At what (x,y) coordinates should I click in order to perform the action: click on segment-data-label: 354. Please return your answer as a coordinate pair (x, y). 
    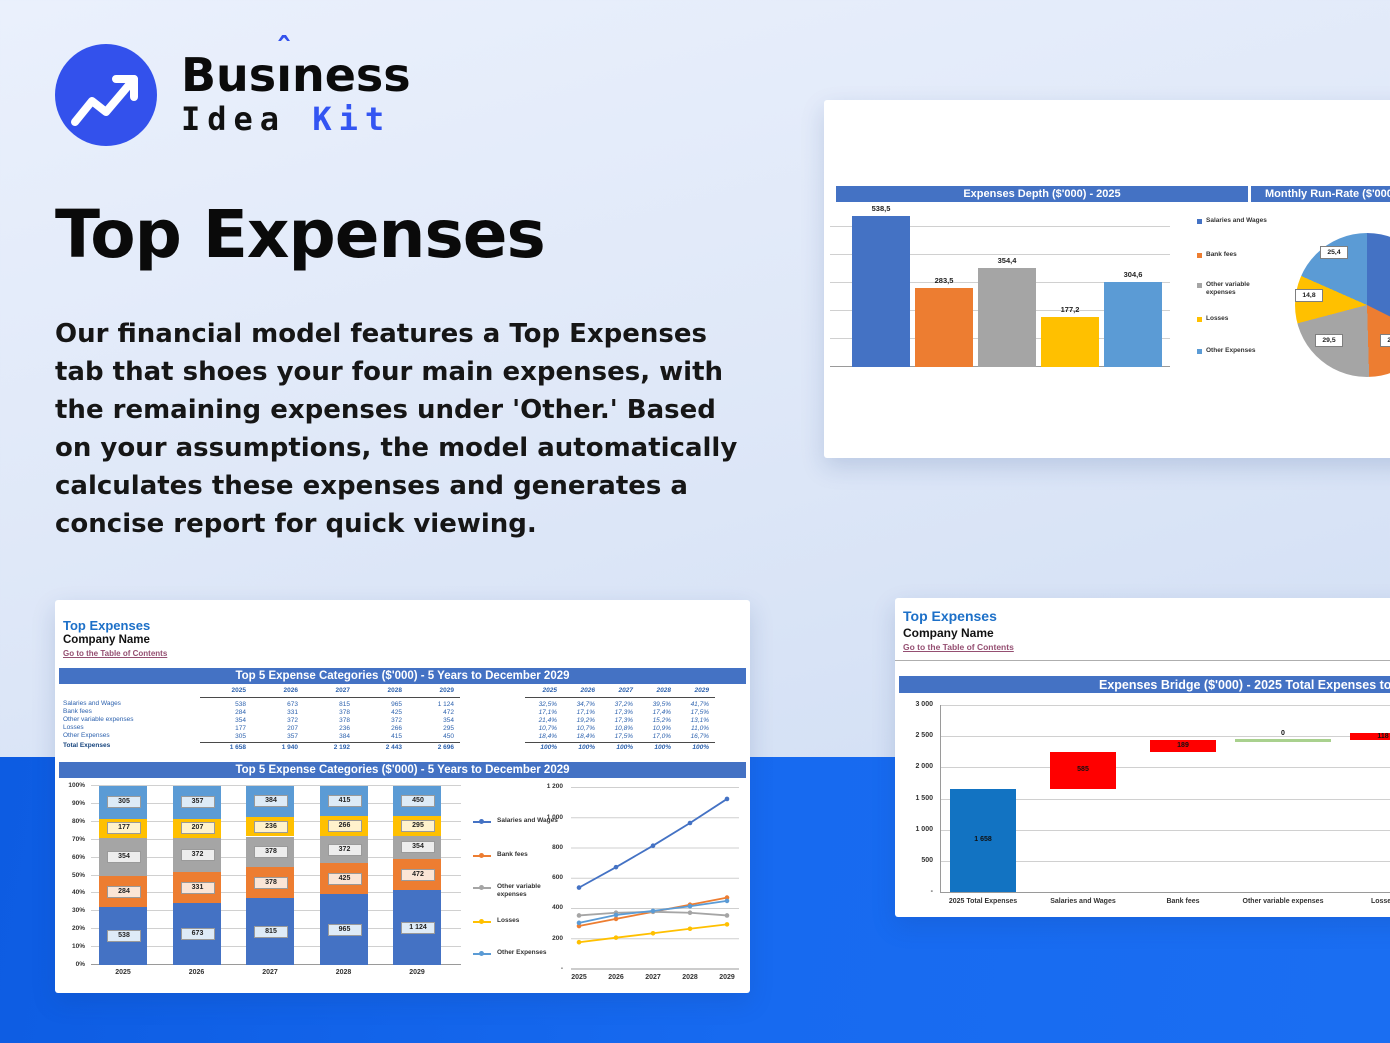
    Looking at the image, I should click on (418, 847).